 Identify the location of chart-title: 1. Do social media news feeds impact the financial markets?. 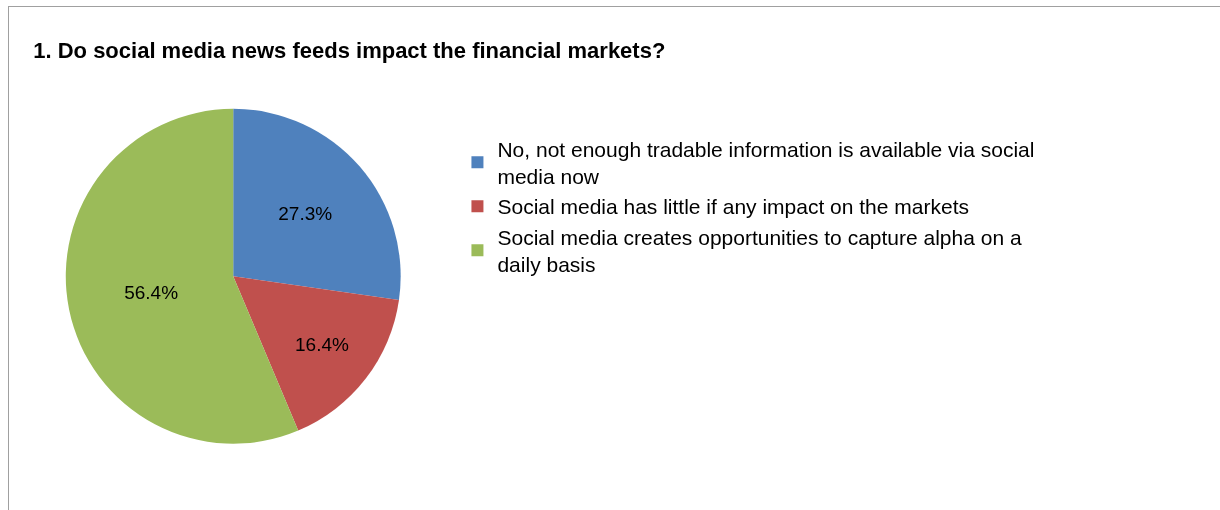
(349, 50).